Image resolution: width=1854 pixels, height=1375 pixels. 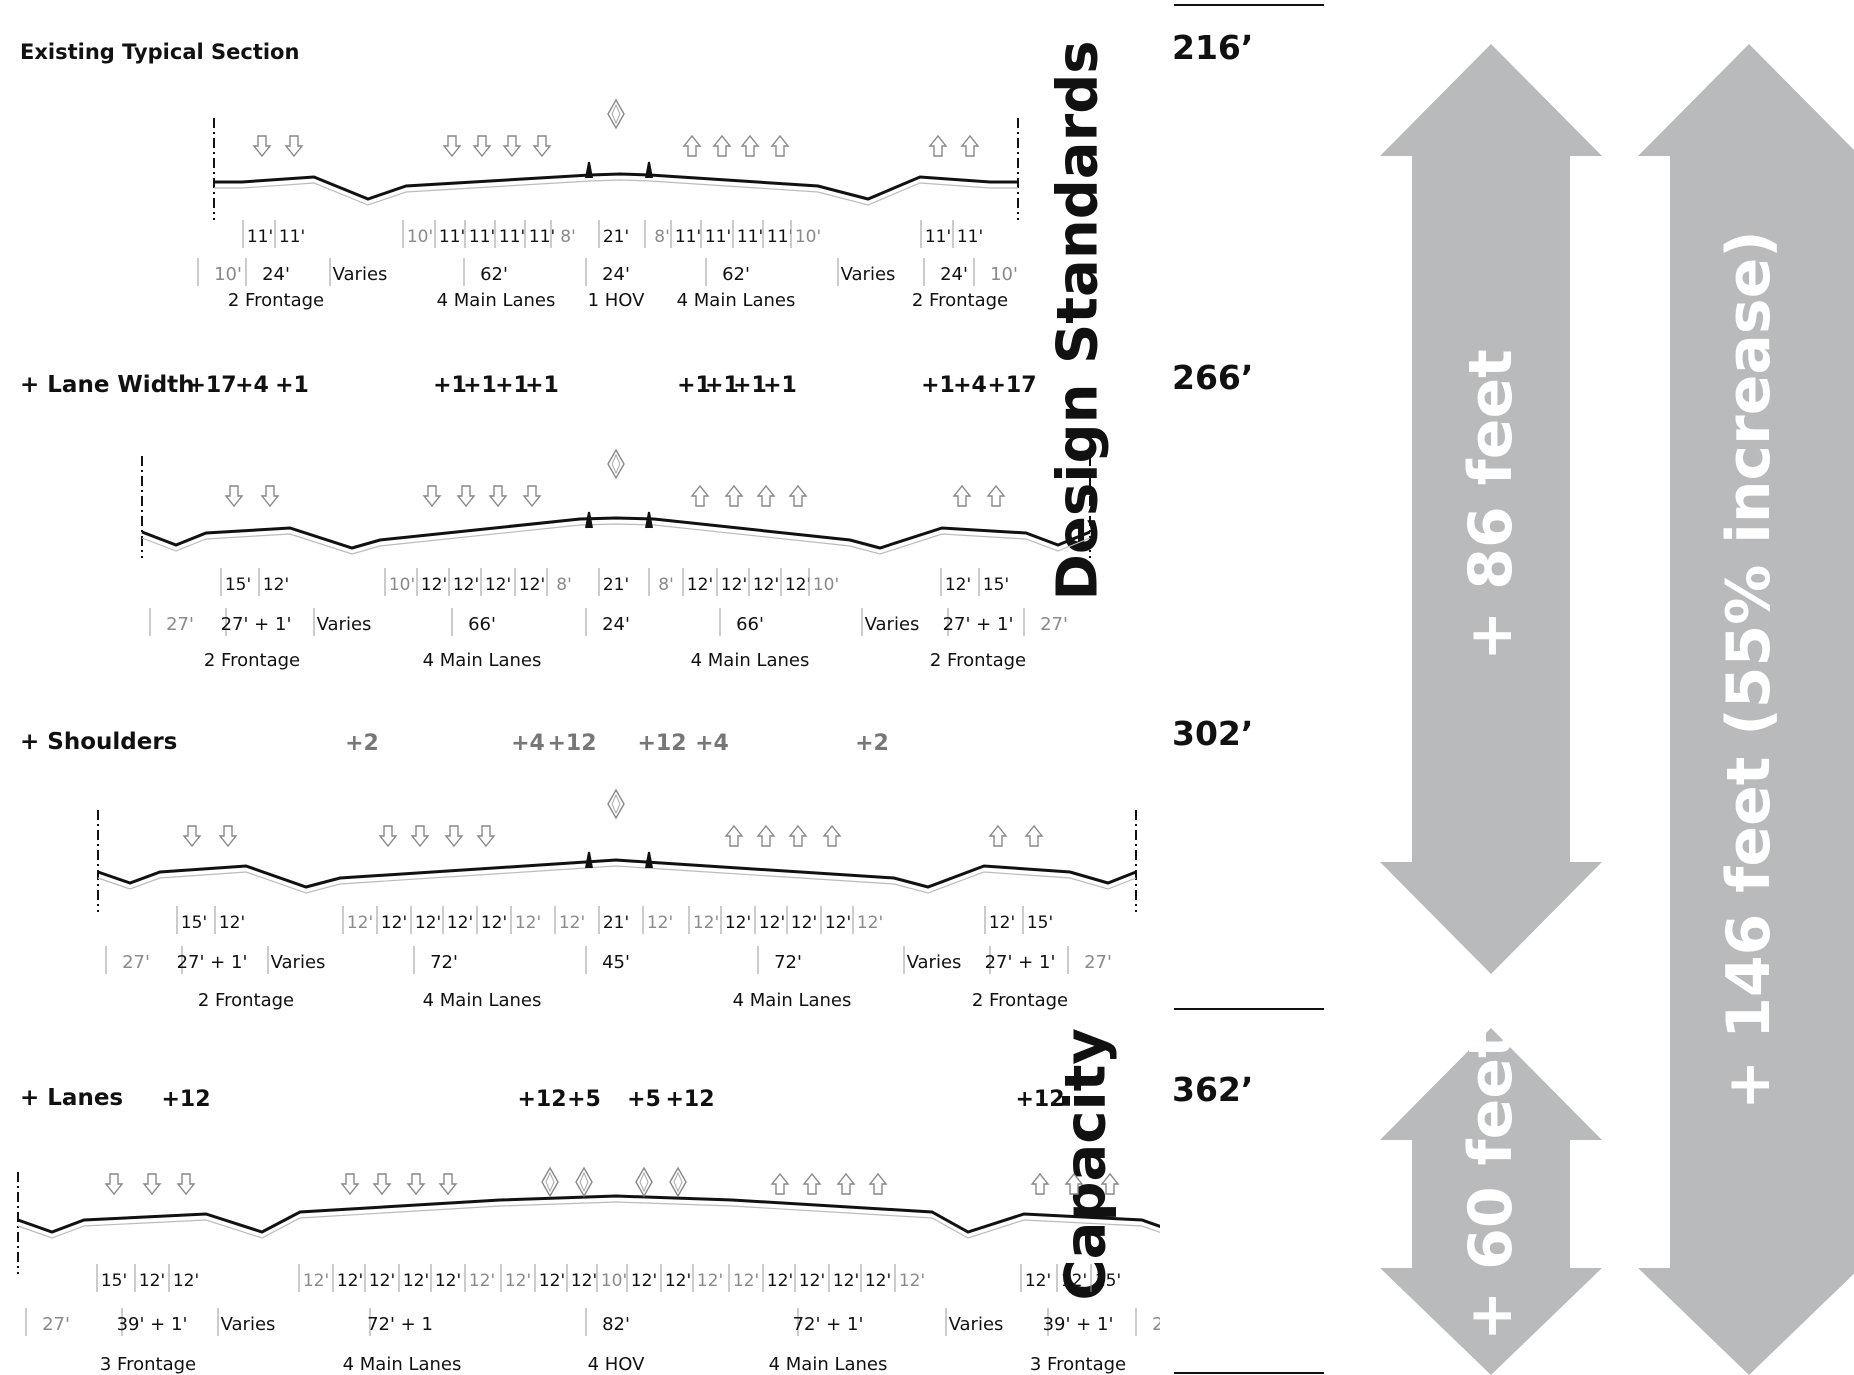 I want to click on lane-width-label: 8', so click(x=568, y=237).